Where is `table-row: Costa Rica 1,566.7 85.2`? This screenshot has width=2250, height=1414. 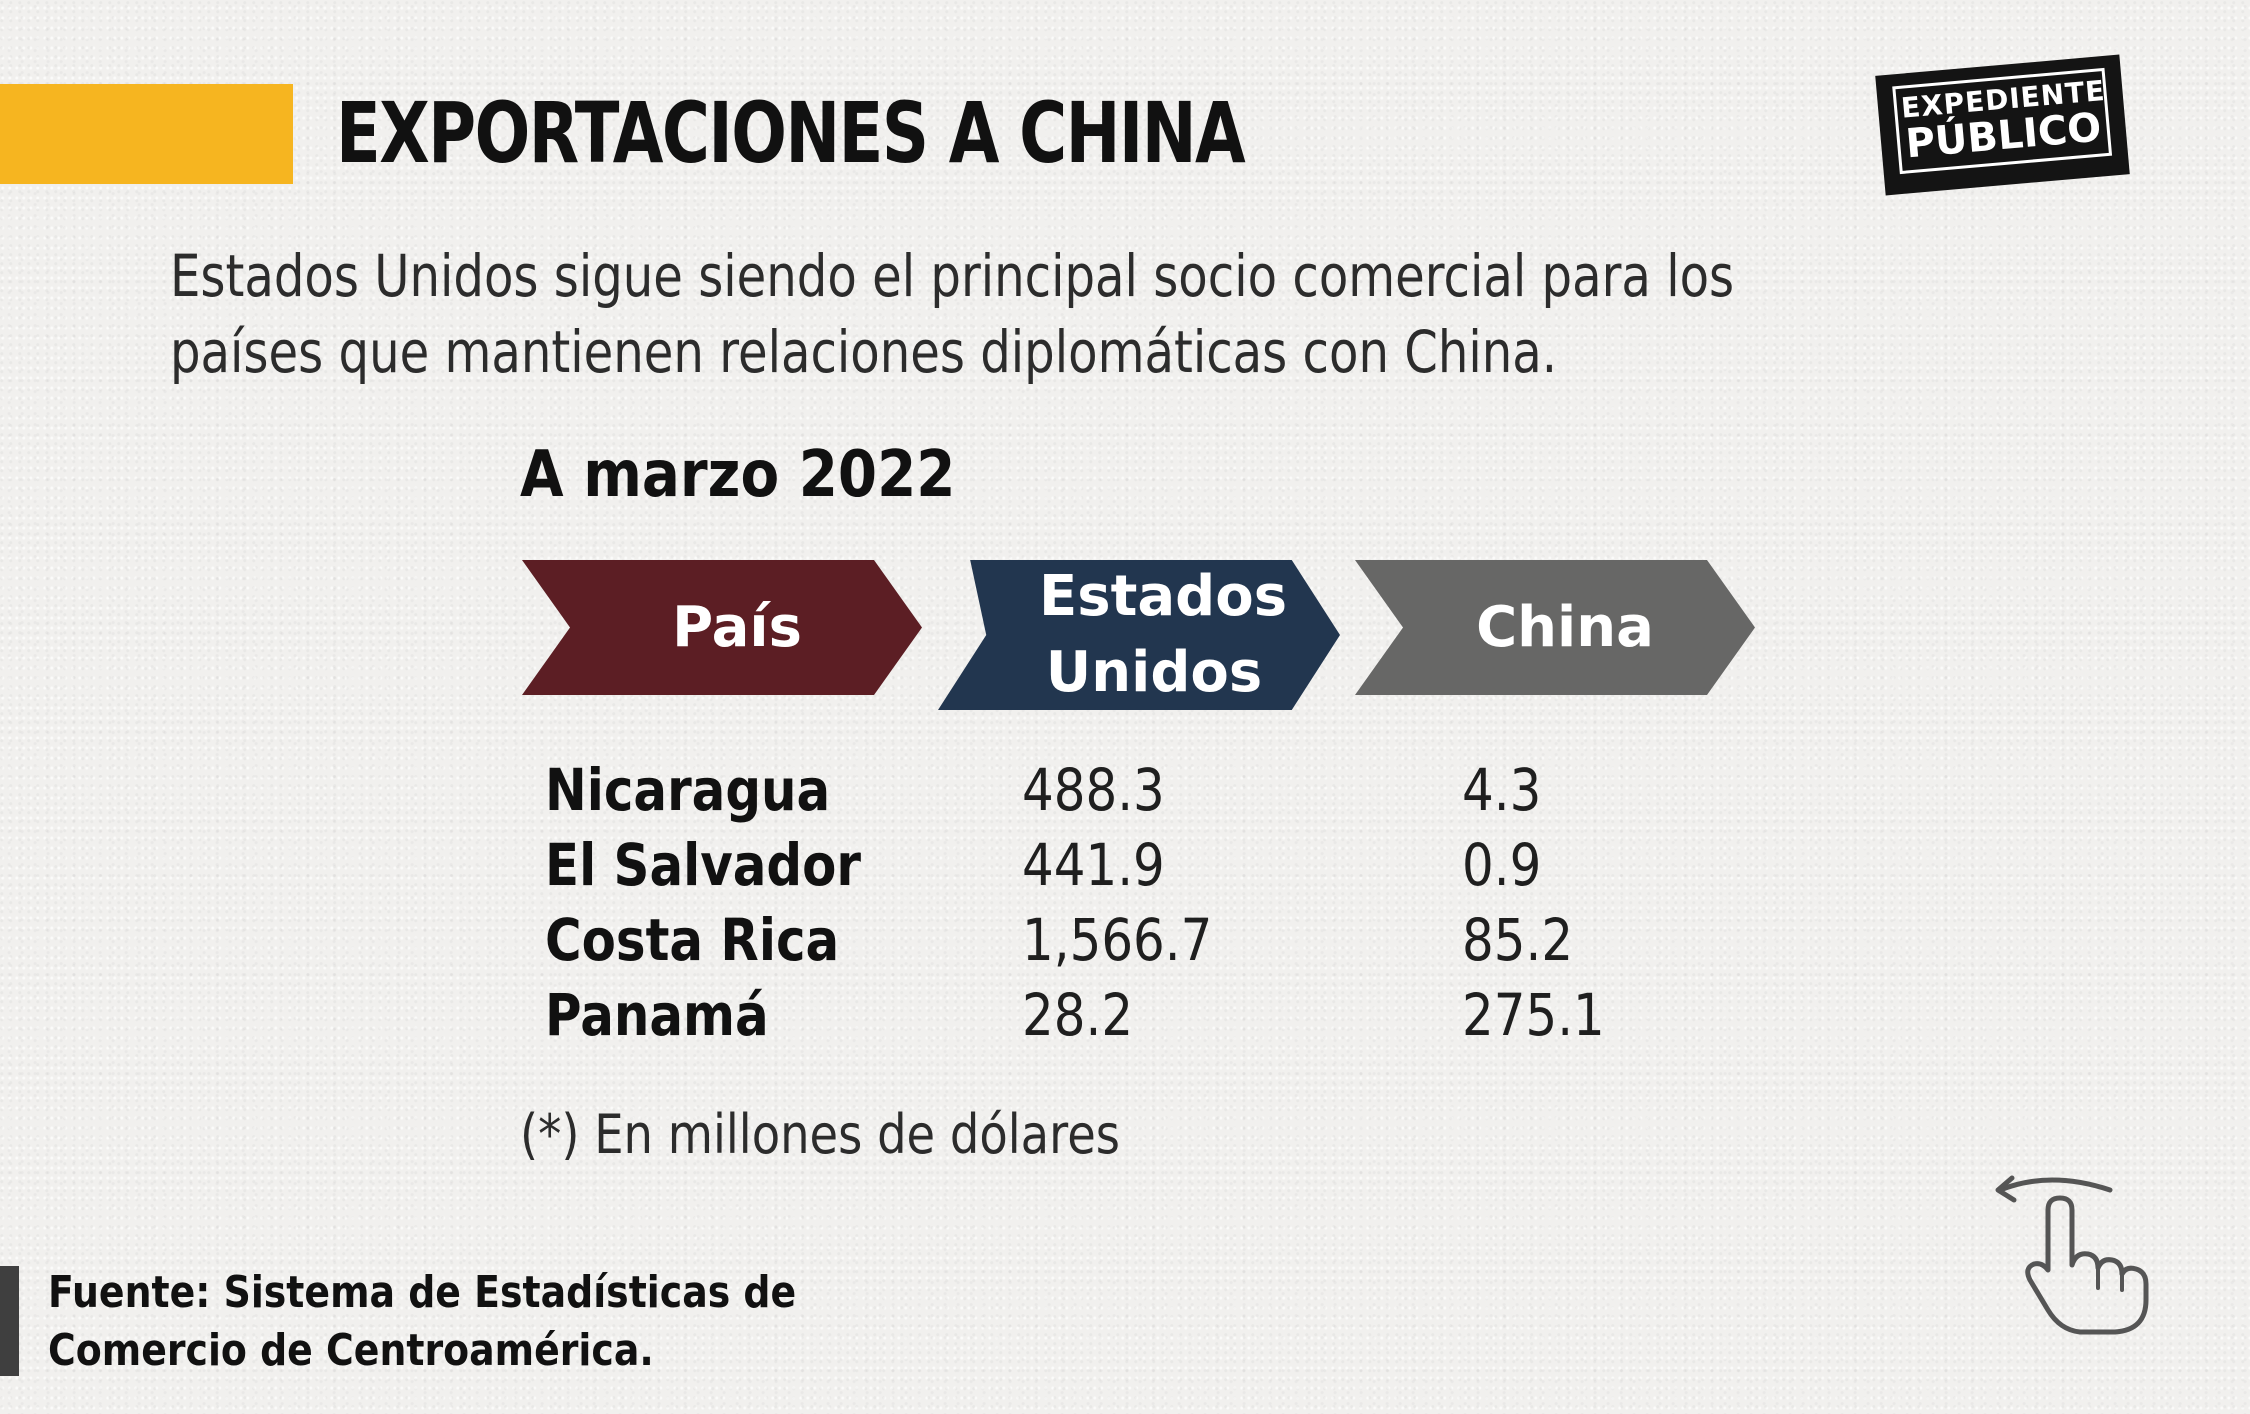
table-row: Costa Rica 1,566.7 85.2 is located at coordinates (1125, 940).